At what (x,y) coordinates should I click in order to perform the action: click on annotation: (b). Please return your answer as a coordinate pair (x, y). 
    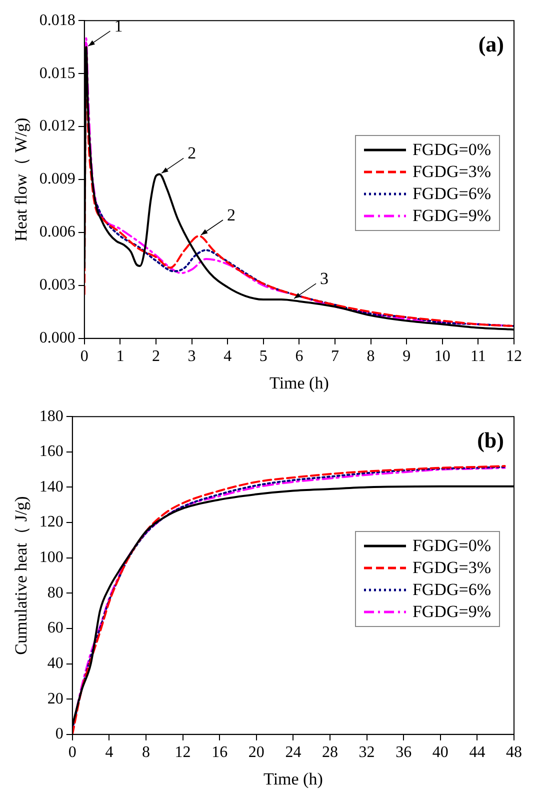
    Looking at the image, I should click on (490, 439).